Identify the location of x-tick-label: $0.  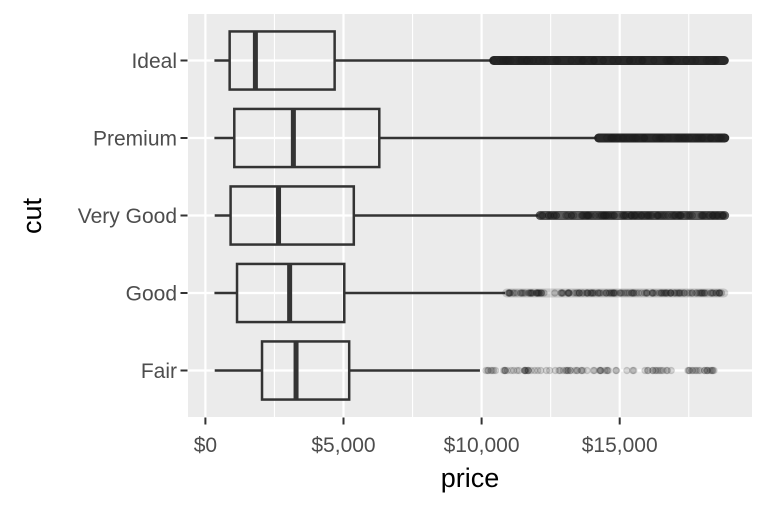
(205, 445).